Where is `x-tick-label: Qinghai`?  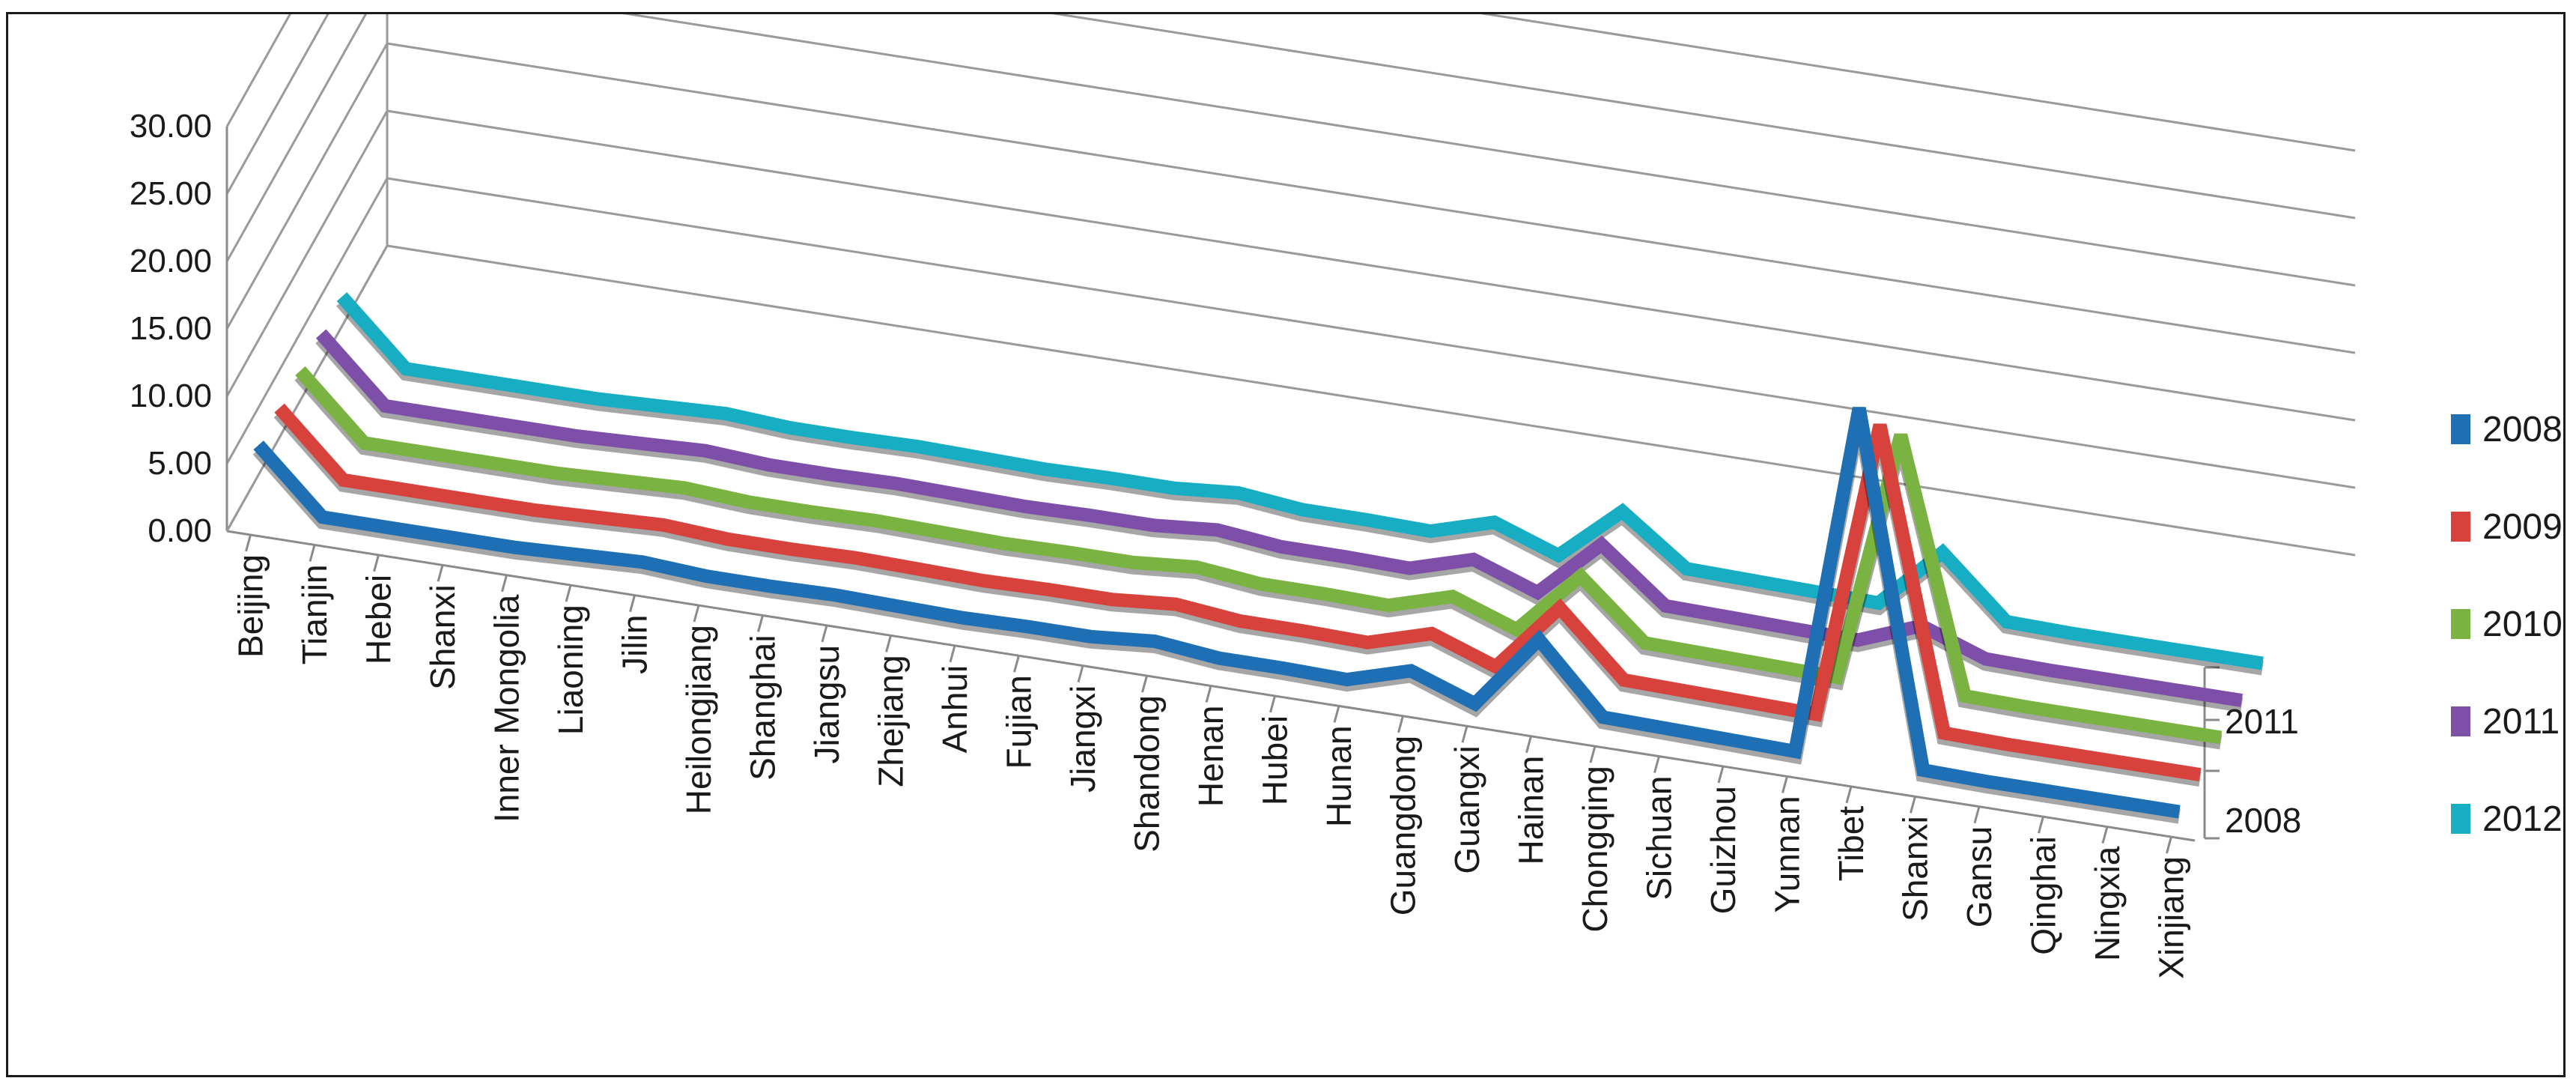 x-tick-label: Qinghai is located at coordinates (2042, 896).